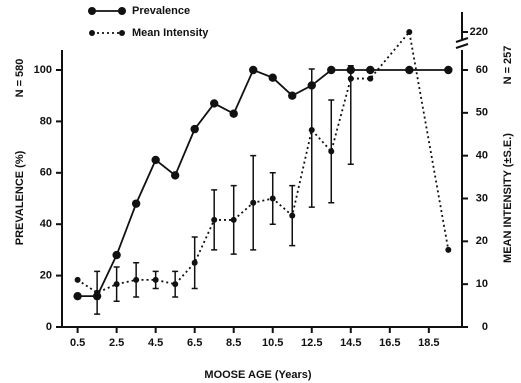 The height and width of the screenshot is (383, 521). What do you see at coordinates (350, 343) in the screenshot?
I see `x-tick-label: 14.5` at bounding box center [350, 343].